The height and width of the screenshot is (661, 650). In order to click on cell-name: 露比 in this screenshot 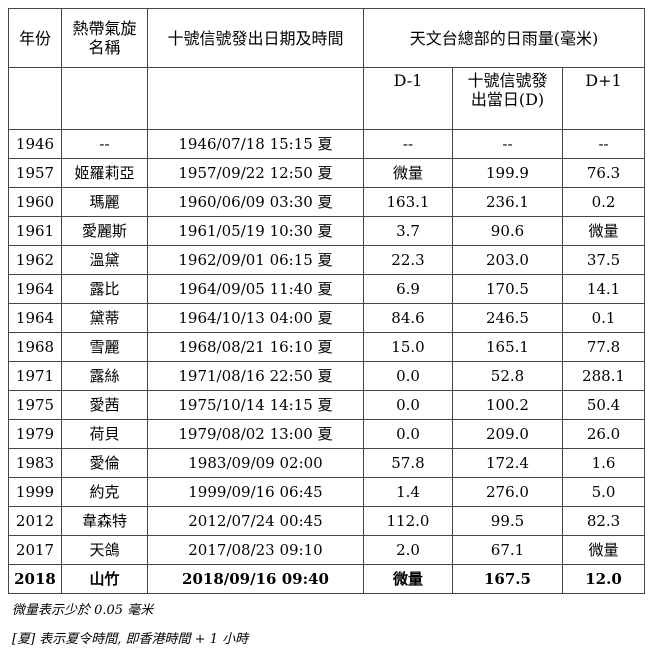, I will do `click(104, 289)`.